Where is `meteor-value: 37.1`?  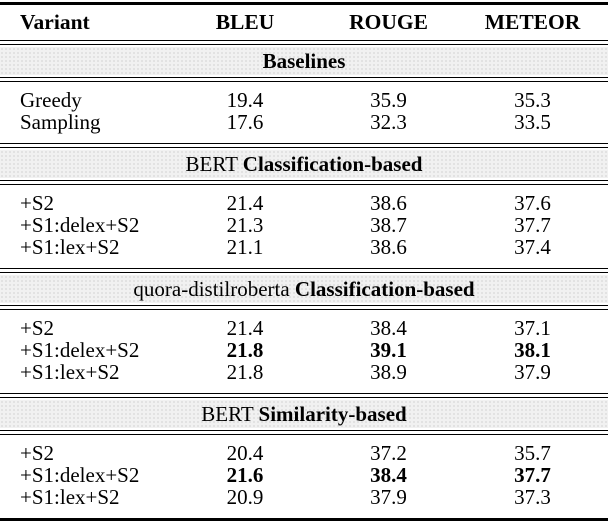
meteor-value: 37.1 is located at coordinates (532, 328).